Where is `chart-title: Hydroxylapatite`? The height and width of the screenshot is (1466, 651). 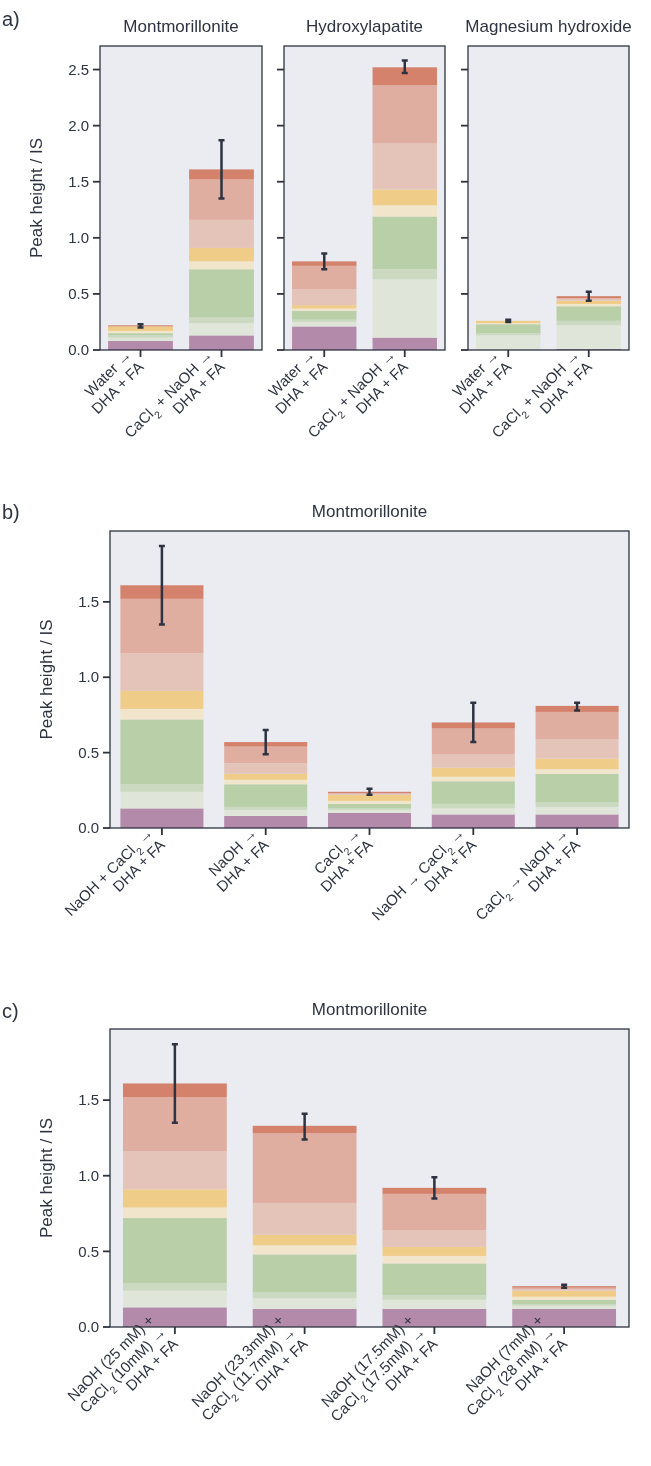 chart-title: Hydroxylapatite is located at coordinates (364, 26).